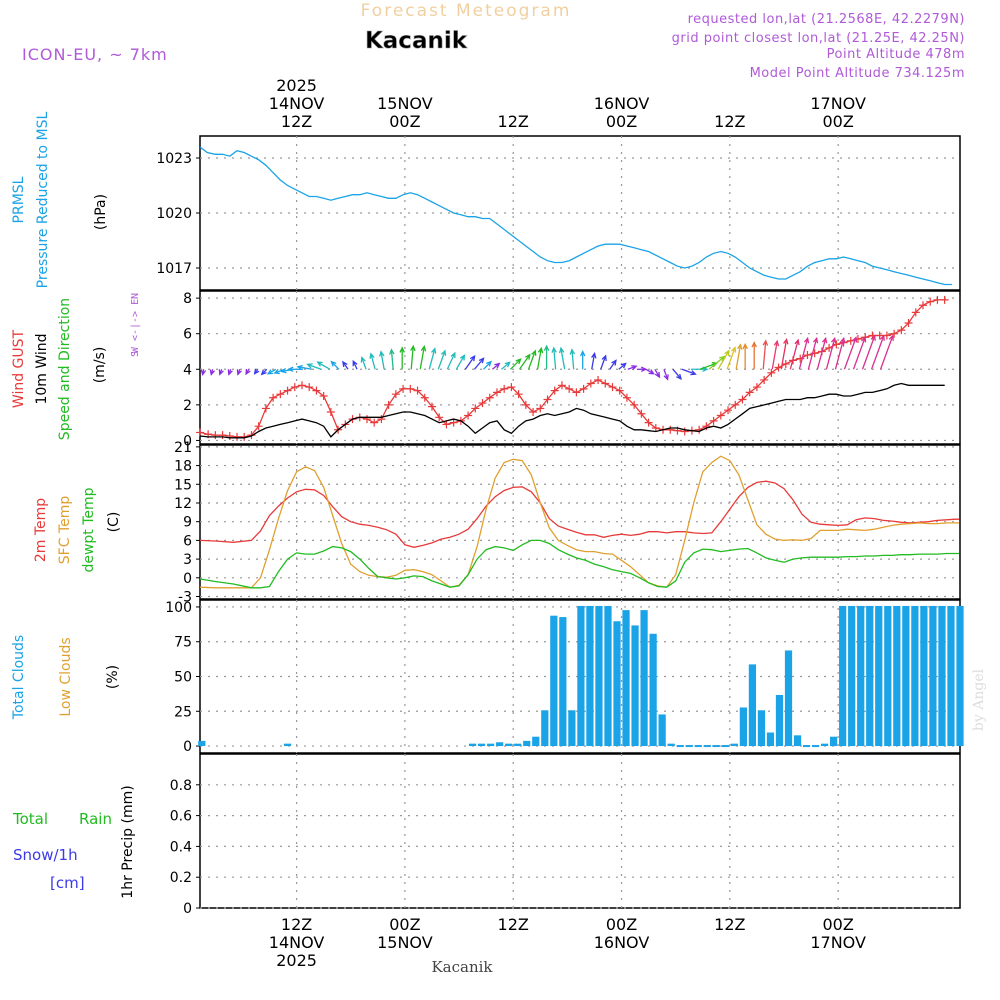  I want to click on temp-plot: -3 0 3 6 9 12 15 18 21, so click(567, 523).